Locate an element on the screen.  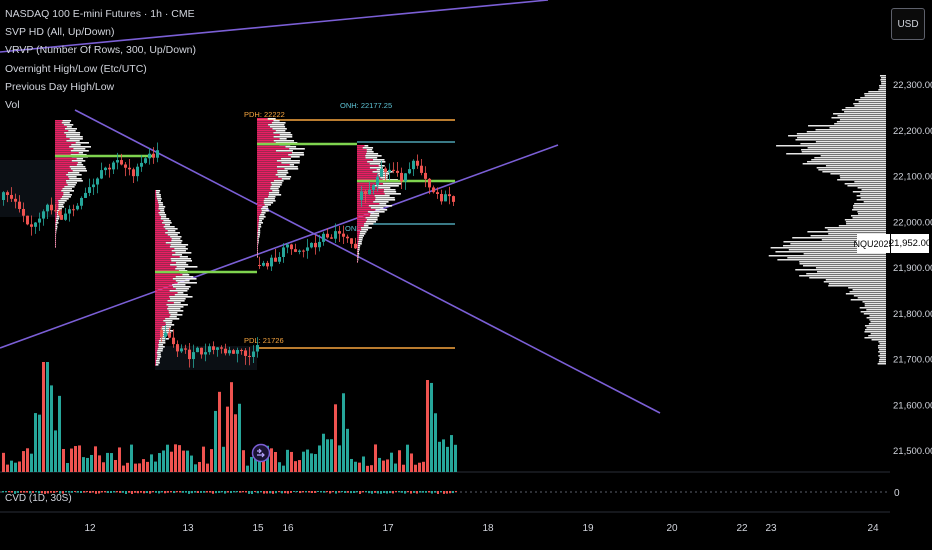
x-tick-label: 16 is located at coordinates (288, 528).